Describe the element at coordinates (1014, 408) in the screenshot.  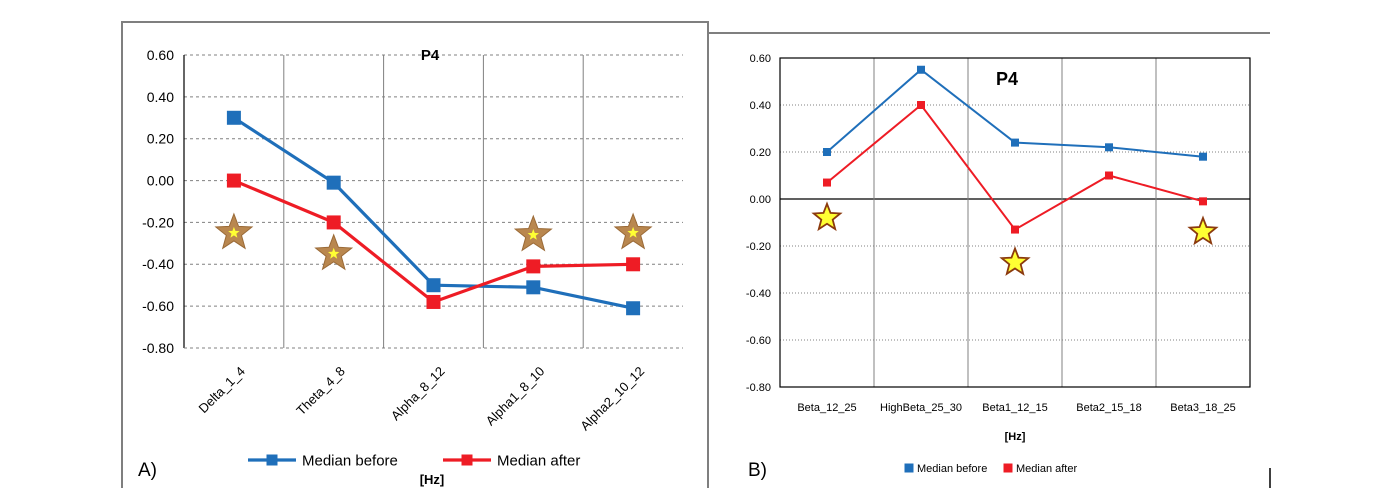
I see `x-tick-label: Beta1_12_15` at that location.